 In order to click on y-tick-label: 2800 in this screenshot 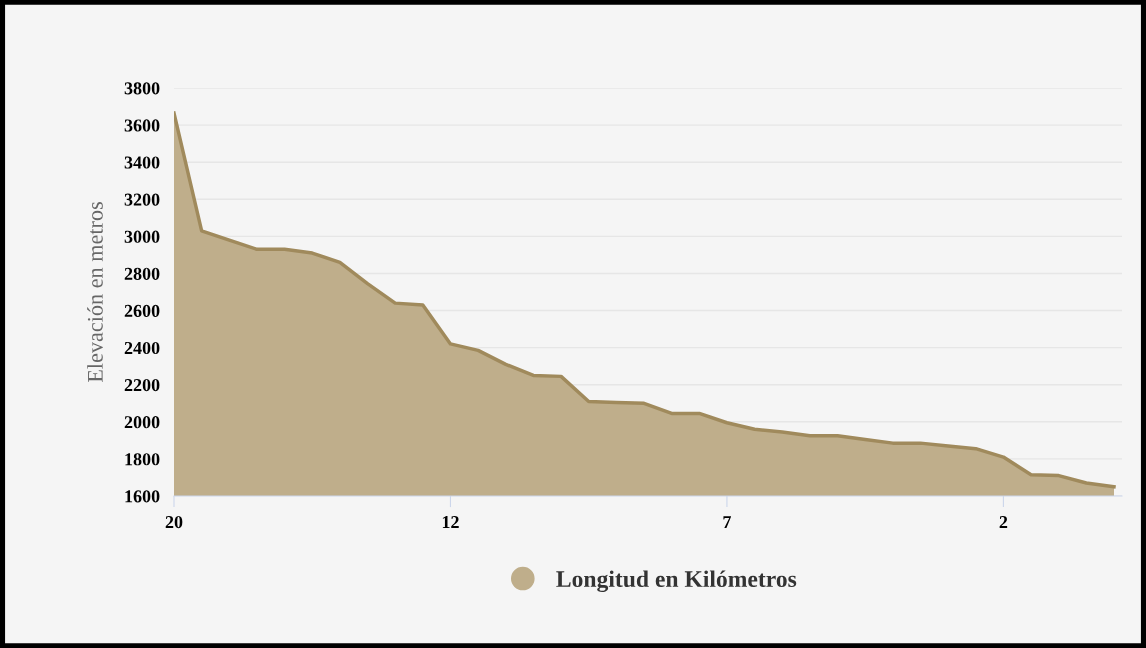, I will do `click(142, 273)`.